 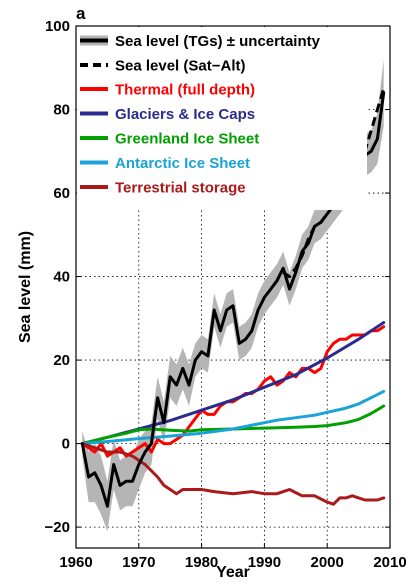 I want to click on legend-label-4: Greenland Ice Sheet, so click(x=187, y=139).